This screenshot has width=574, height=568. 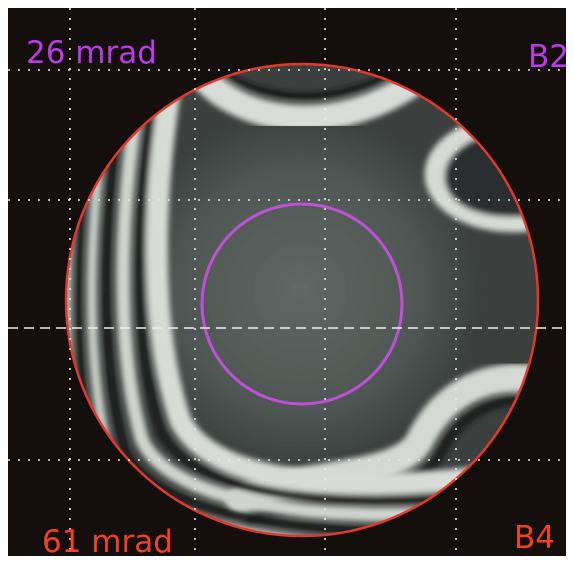 What do you see at coordinates (548, 57) in the screenshot?
I see `top-right-readout: B2` at bounding box center [548, 57].